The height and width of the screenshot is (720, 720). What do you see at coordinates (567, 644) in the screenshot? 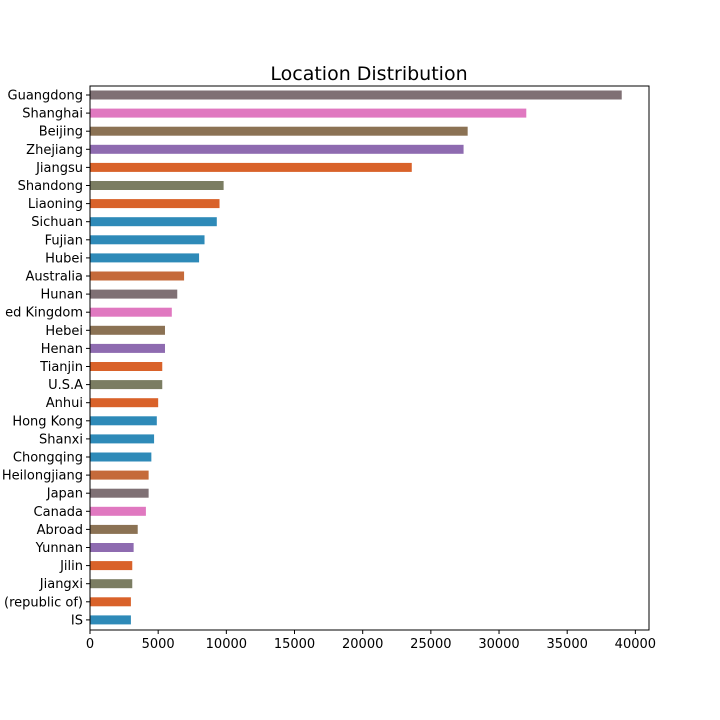
I see `x-tick-label: 35000` at bounding box center [567, 644].